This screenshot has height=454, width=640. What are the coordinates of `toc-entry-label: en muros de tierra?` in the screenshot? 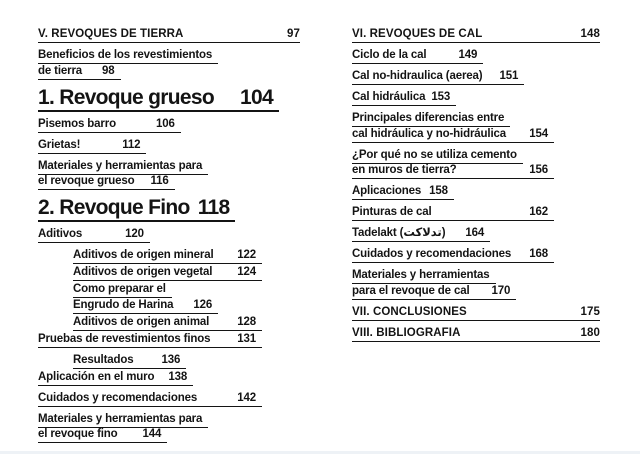 It's located at (404, 170).